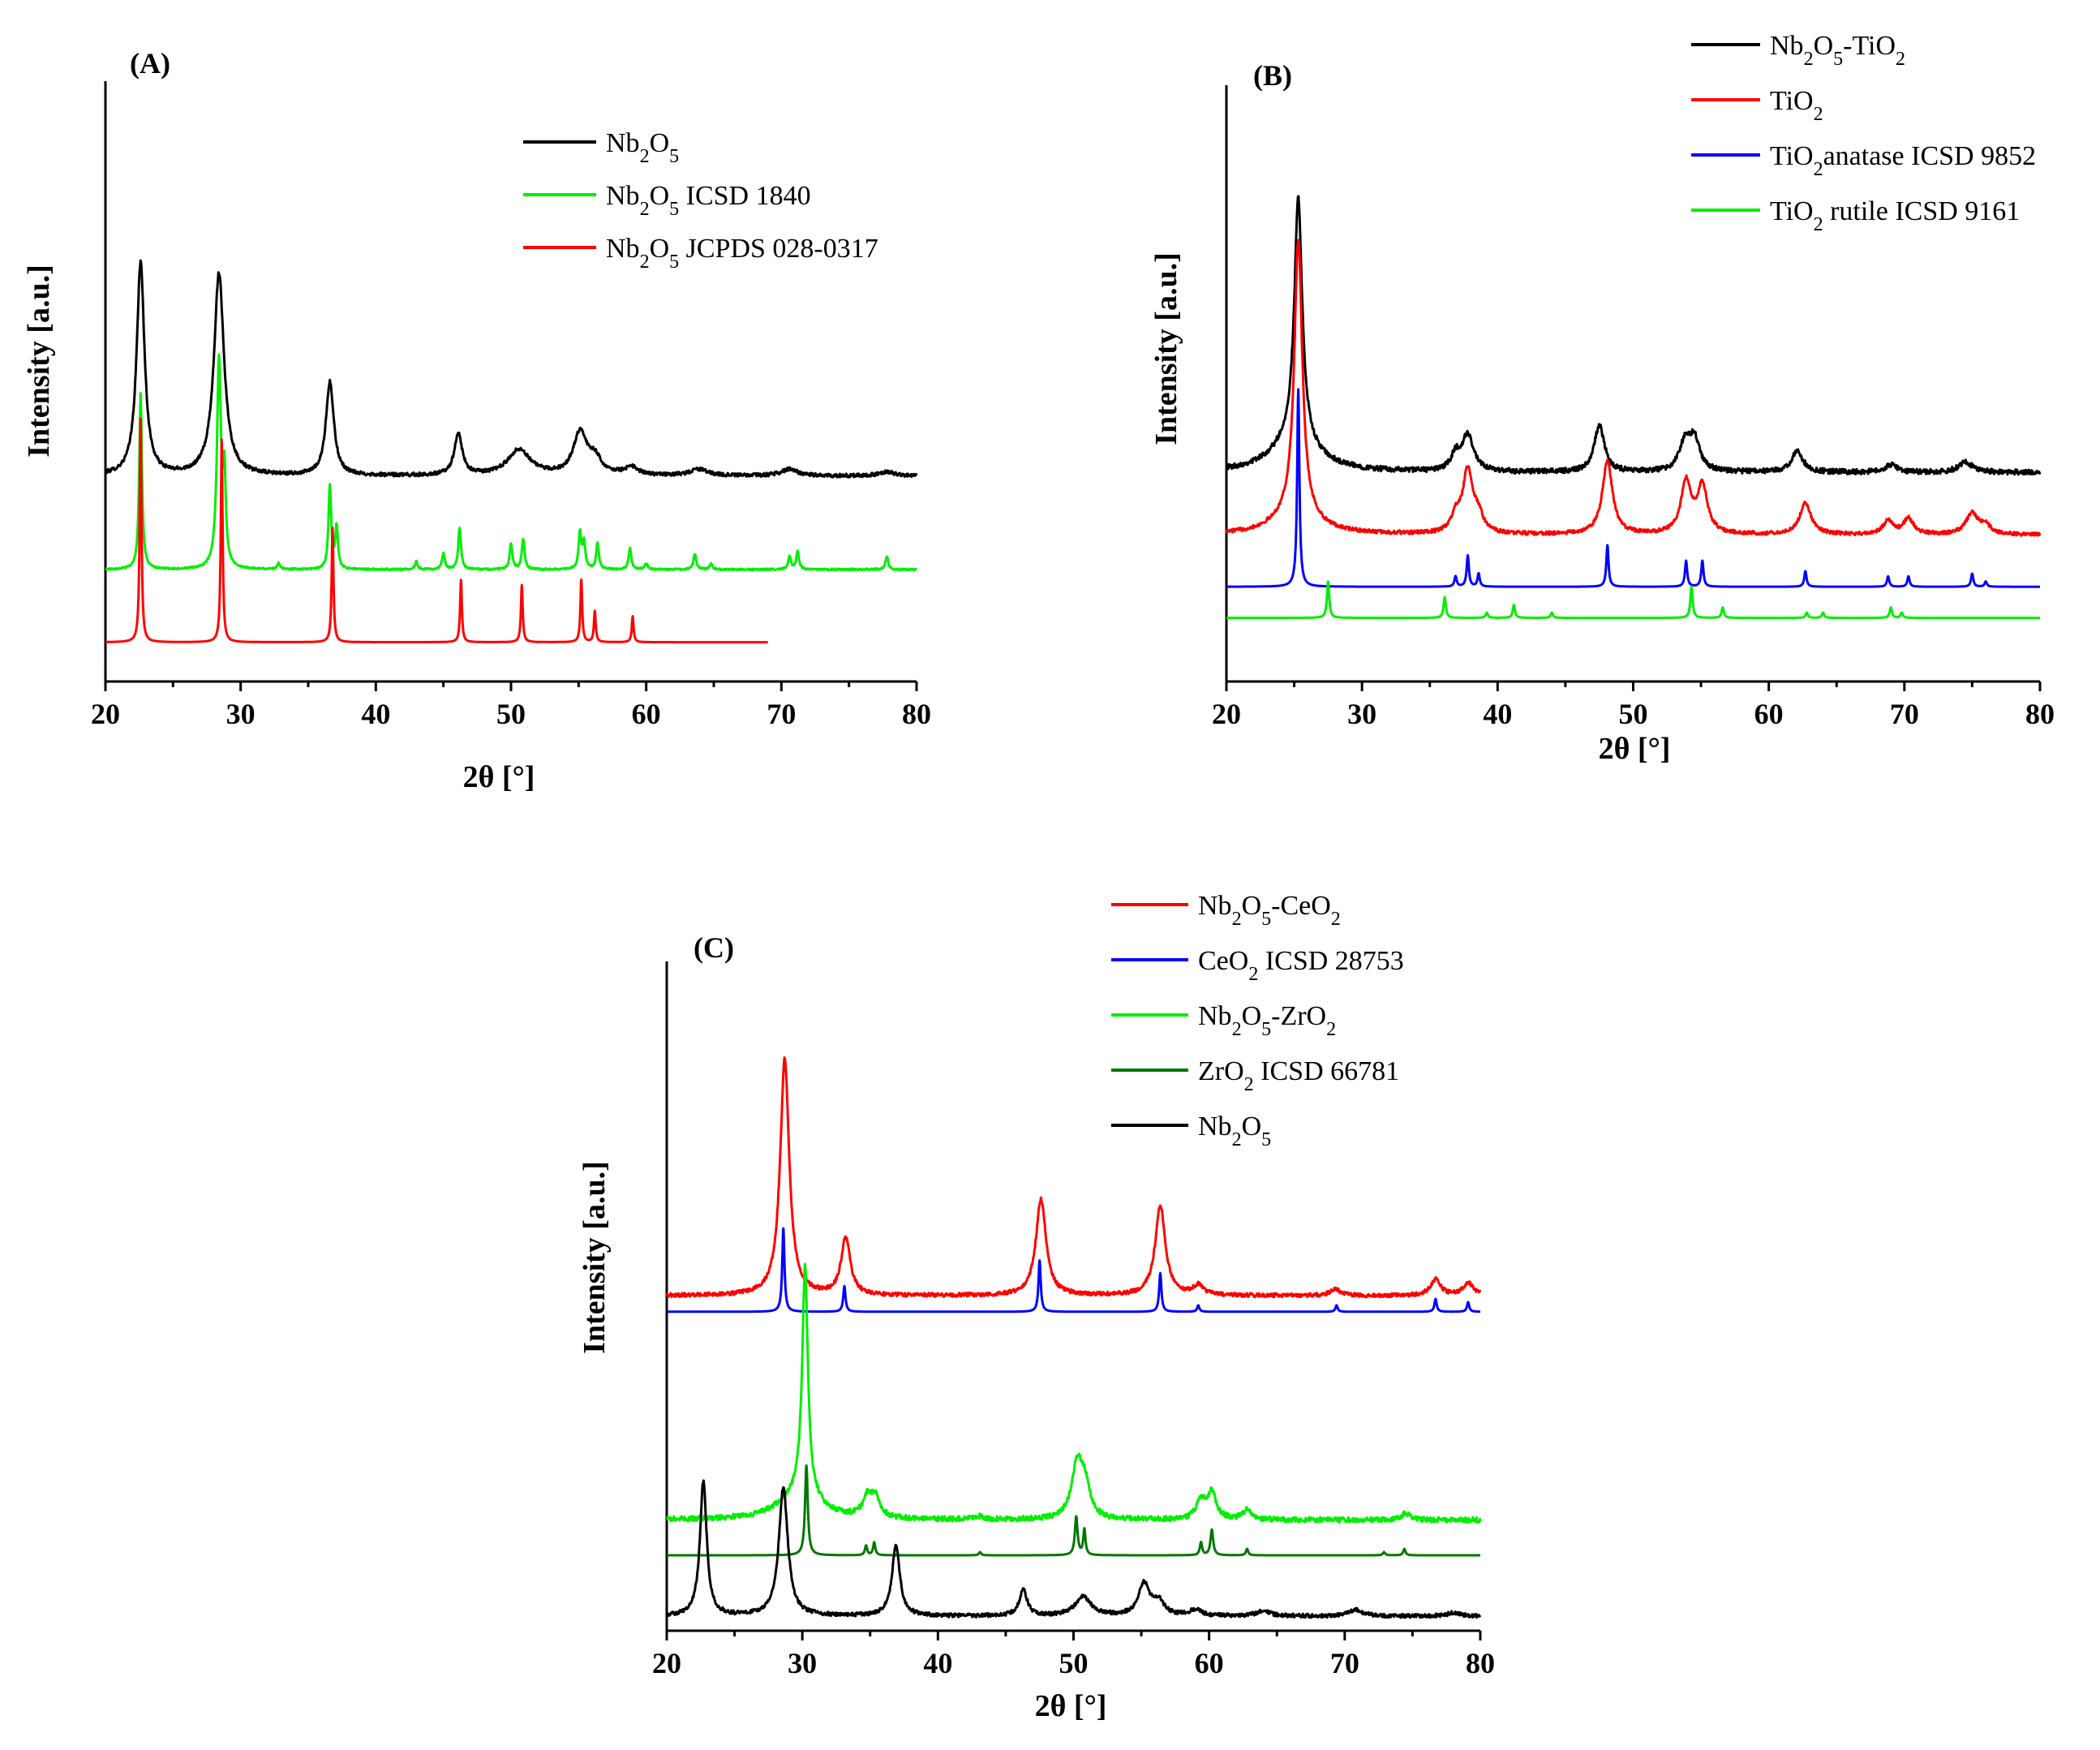 Image resolution: width=2100 pixels, height=1750 pixels. Describe the element at coordinates (1634, 335) in the screenshot. I see `panel-b-series-nb2o5-tio2` at that location.